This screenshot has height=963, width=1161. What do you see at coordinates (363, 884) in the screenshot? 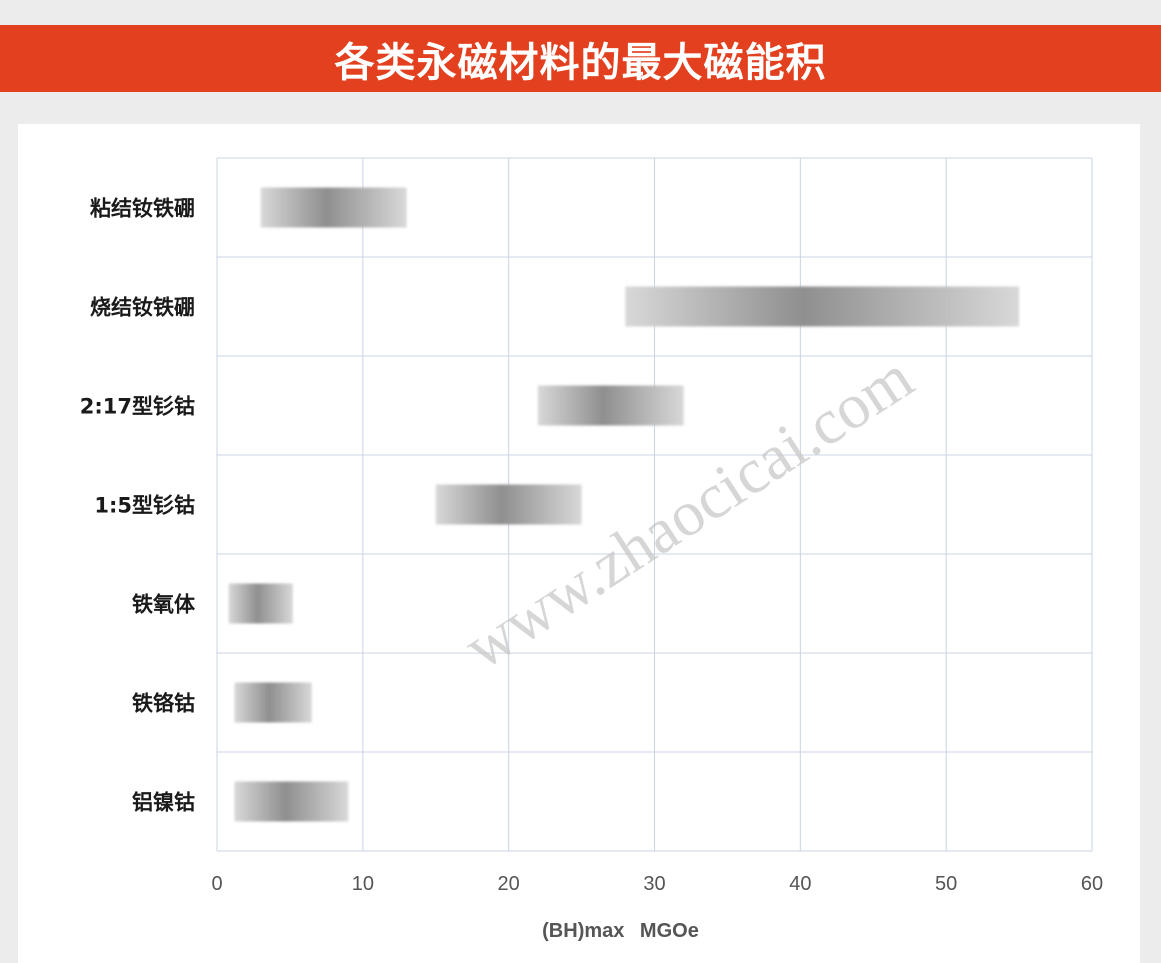
I see `x-tick-label: 10` at bounding box center [363, 884].